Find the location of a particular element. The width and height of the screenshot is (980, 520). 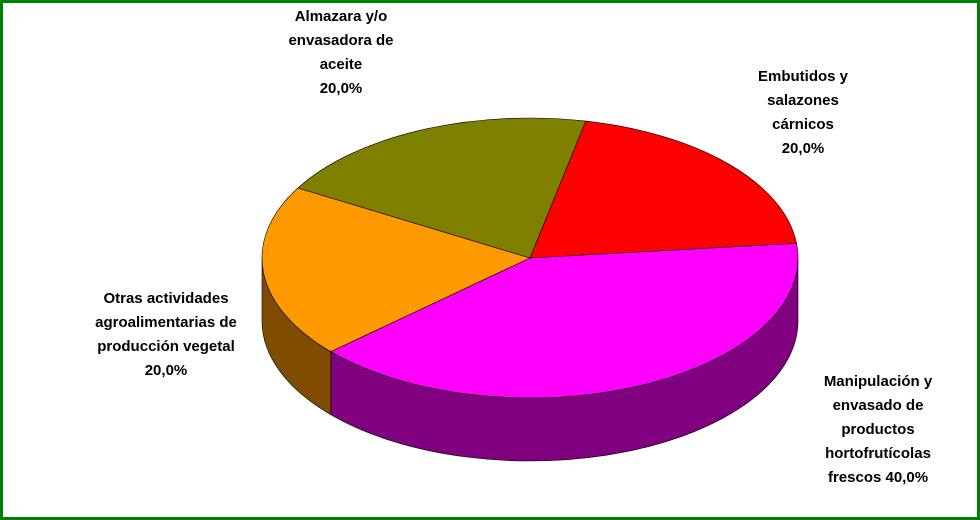

slice-label: Almazara y/o envasadora de aceite 20,0% is located at coordinates (341, 53).